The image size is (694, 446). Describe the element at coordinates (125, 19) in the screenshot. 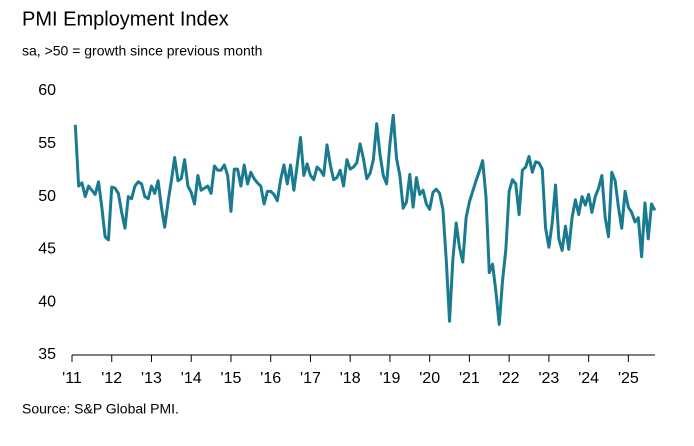

I see `chart-title: PMI Employment Index` at that location.